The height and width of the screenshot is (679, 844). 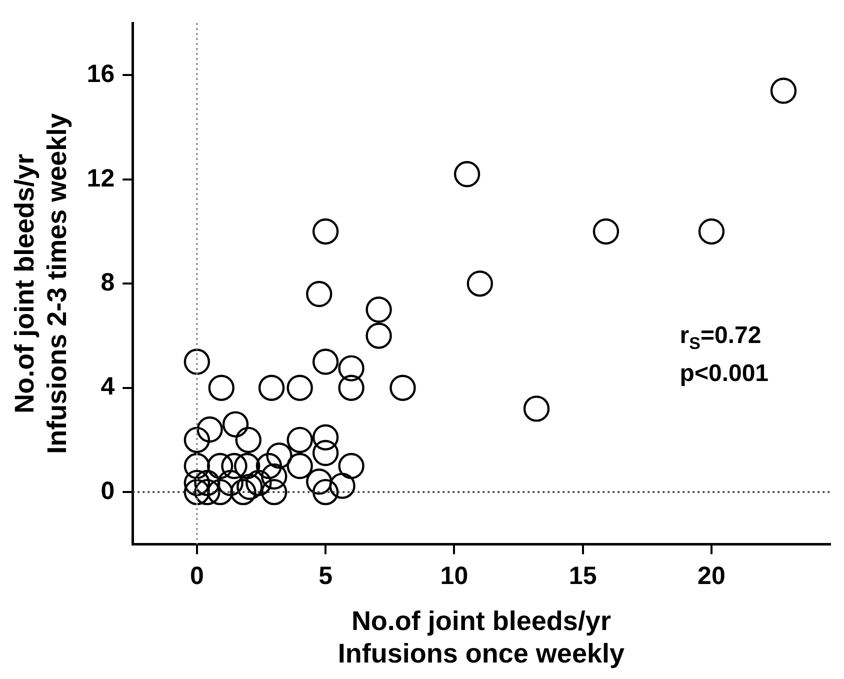 I want to click on y-tick-label: 16, so click(x=100, y=74).